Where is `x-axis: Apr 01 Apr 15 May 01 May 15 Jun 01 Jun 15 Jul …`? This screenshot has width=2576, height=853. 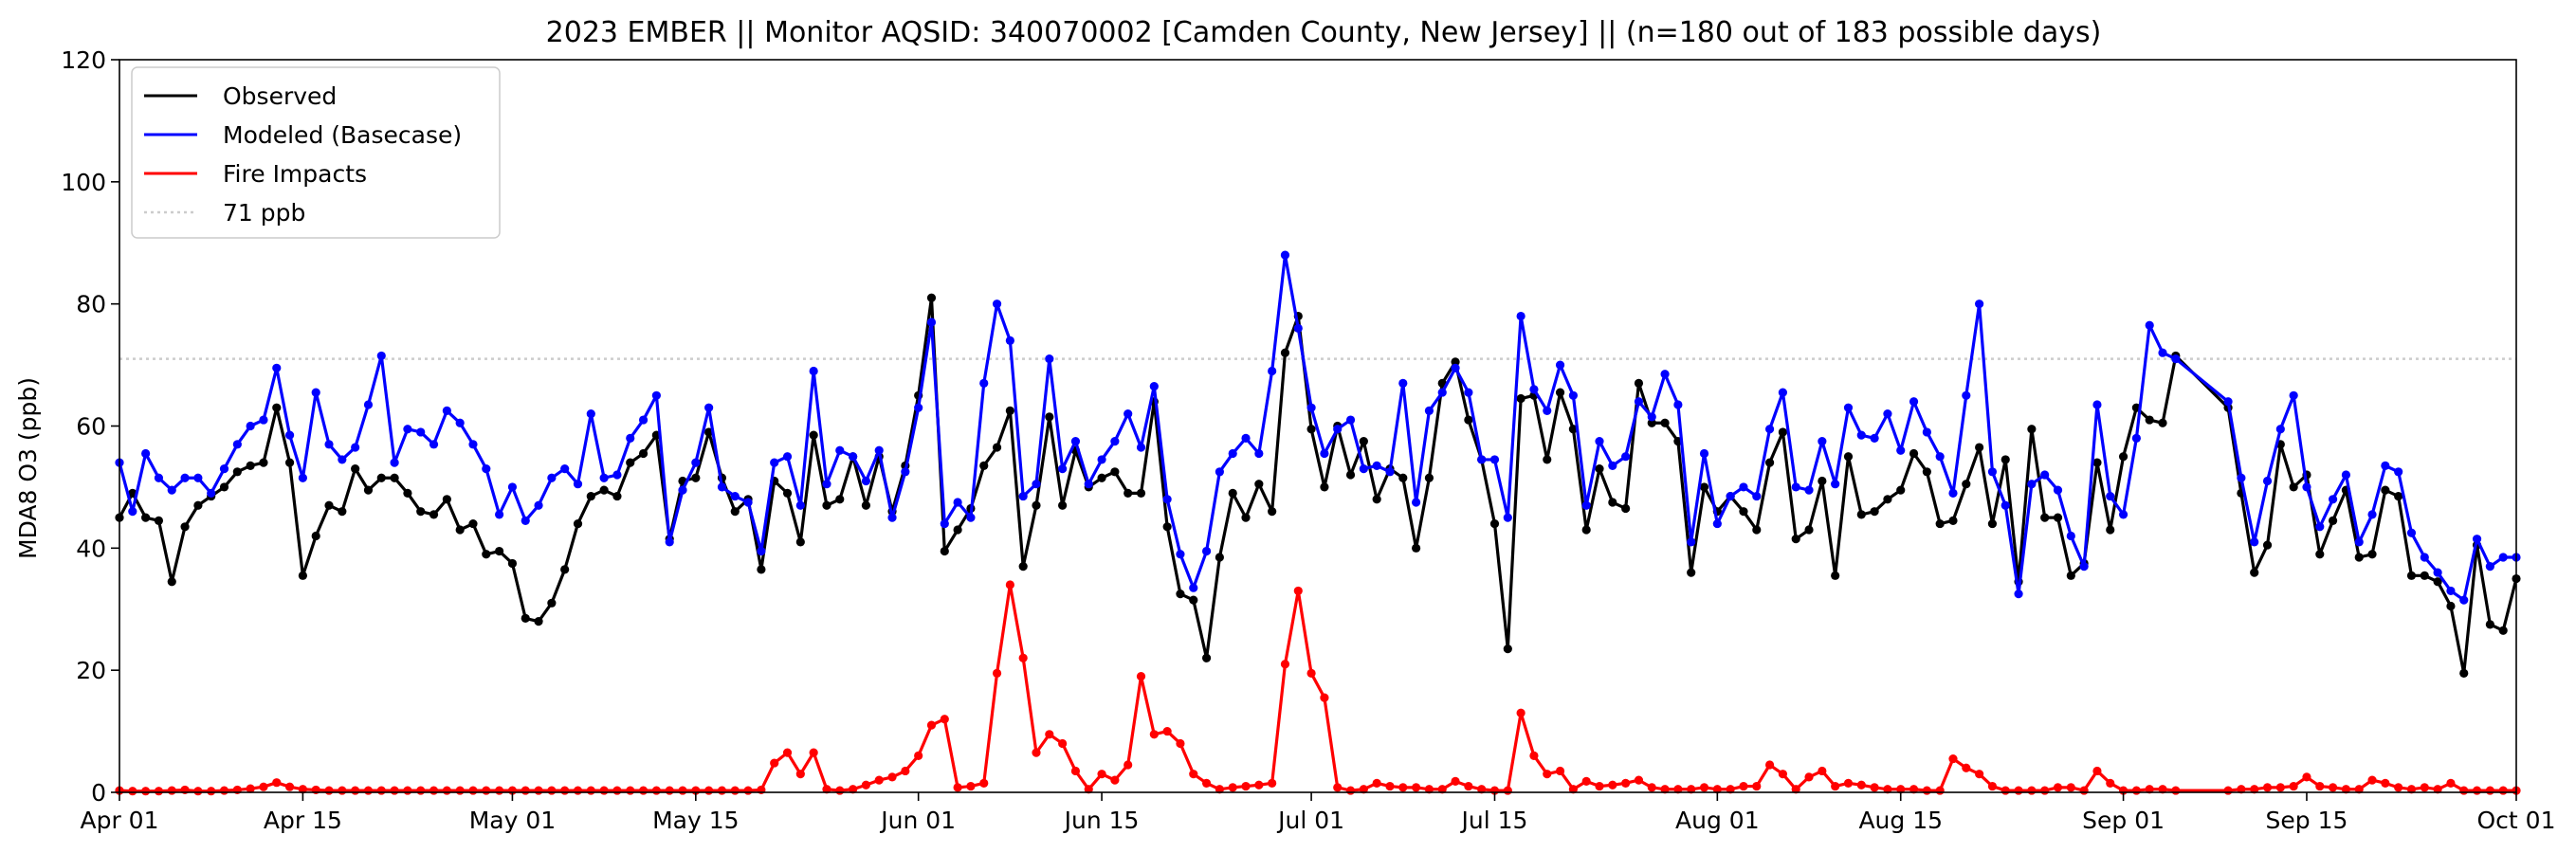 x-axis: Apr 01 Apr 15 May 01 May 15 Jun 01 Jun 15 Jul … is located at coordinates (1317, 813).